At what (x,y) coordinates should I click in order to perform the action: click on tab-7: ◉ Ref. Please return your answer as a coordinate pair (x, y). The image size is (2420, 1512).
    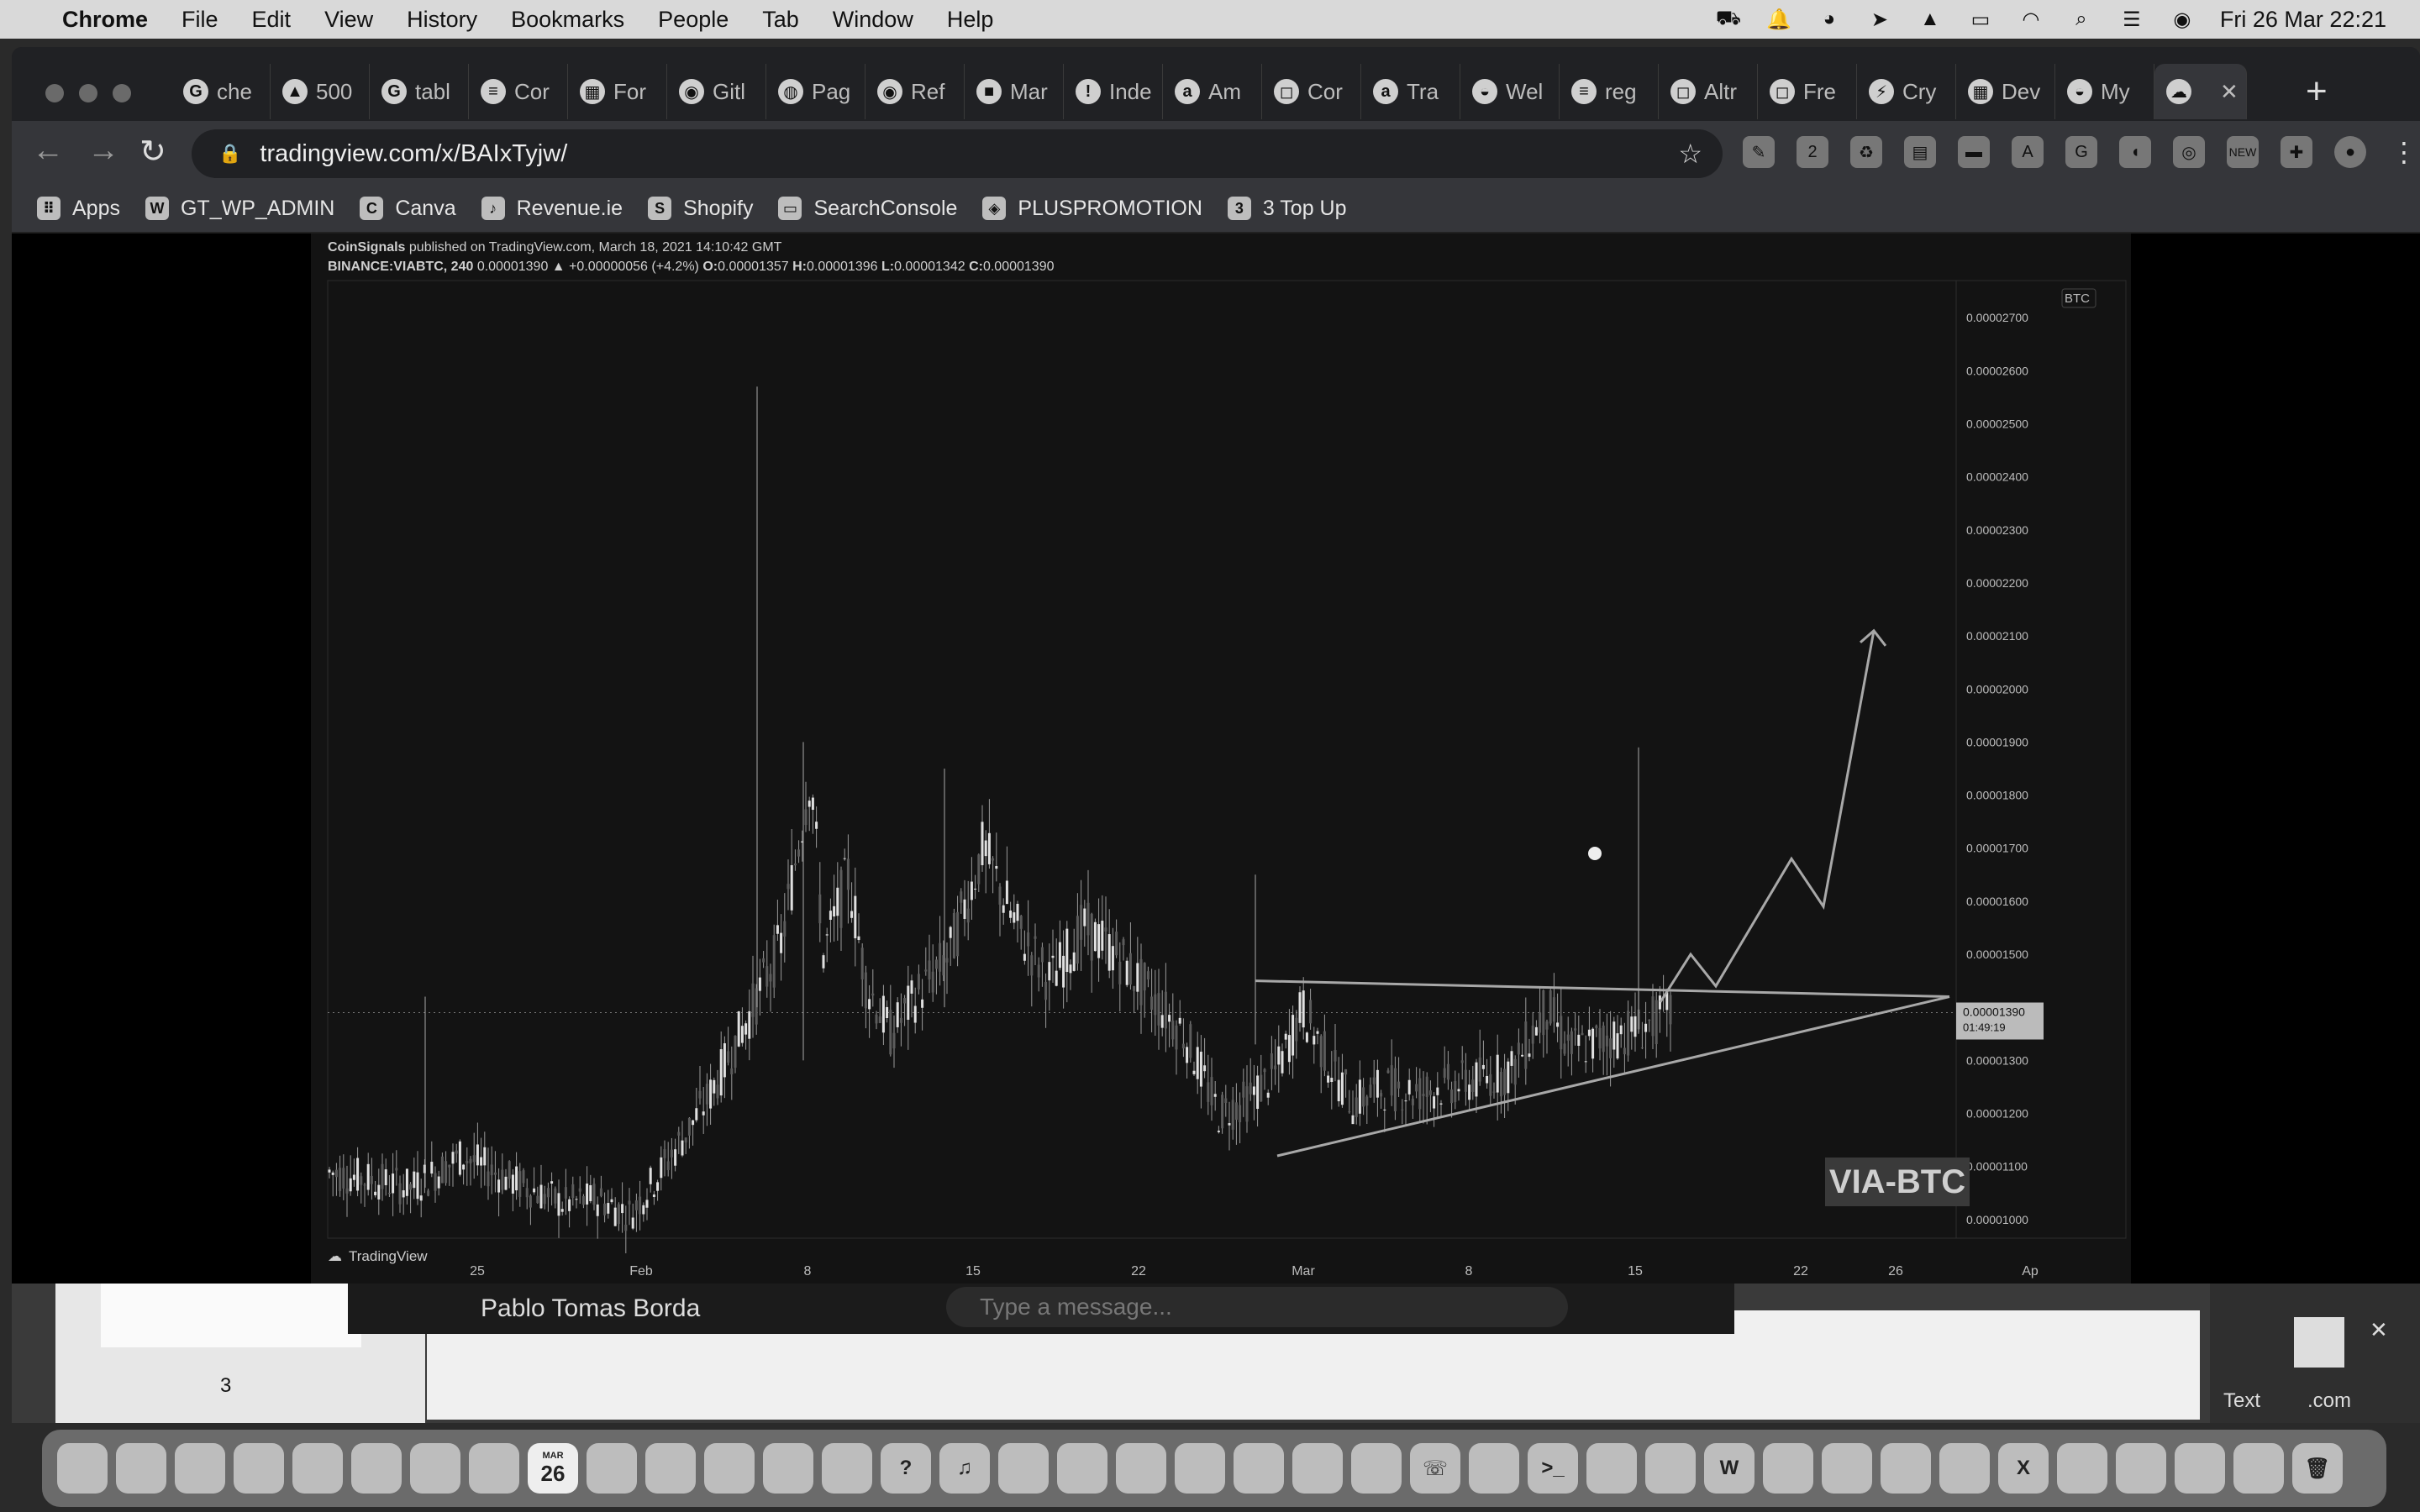
    Looking at the image, I should click on (915, 91).